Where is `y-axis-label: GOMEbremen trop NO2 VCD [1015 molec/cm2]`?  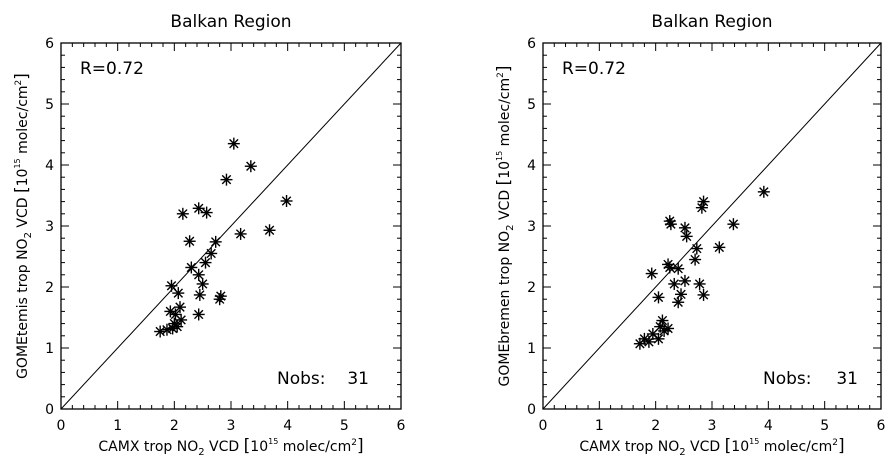 y-axis-label: GOMEbremen trop NO2 VCD [1015 molec/cm2] is located at coordinates (505, 225).